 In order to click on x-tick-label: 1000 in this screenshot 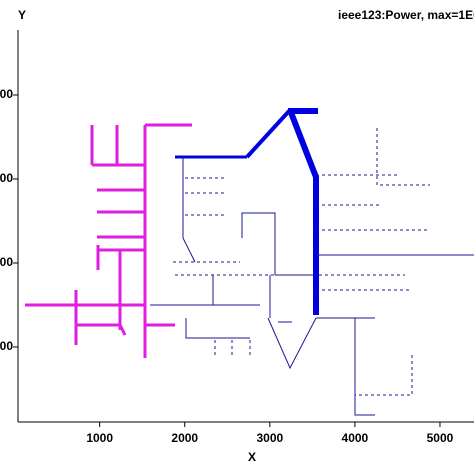, I will do `click(99, 438)`.